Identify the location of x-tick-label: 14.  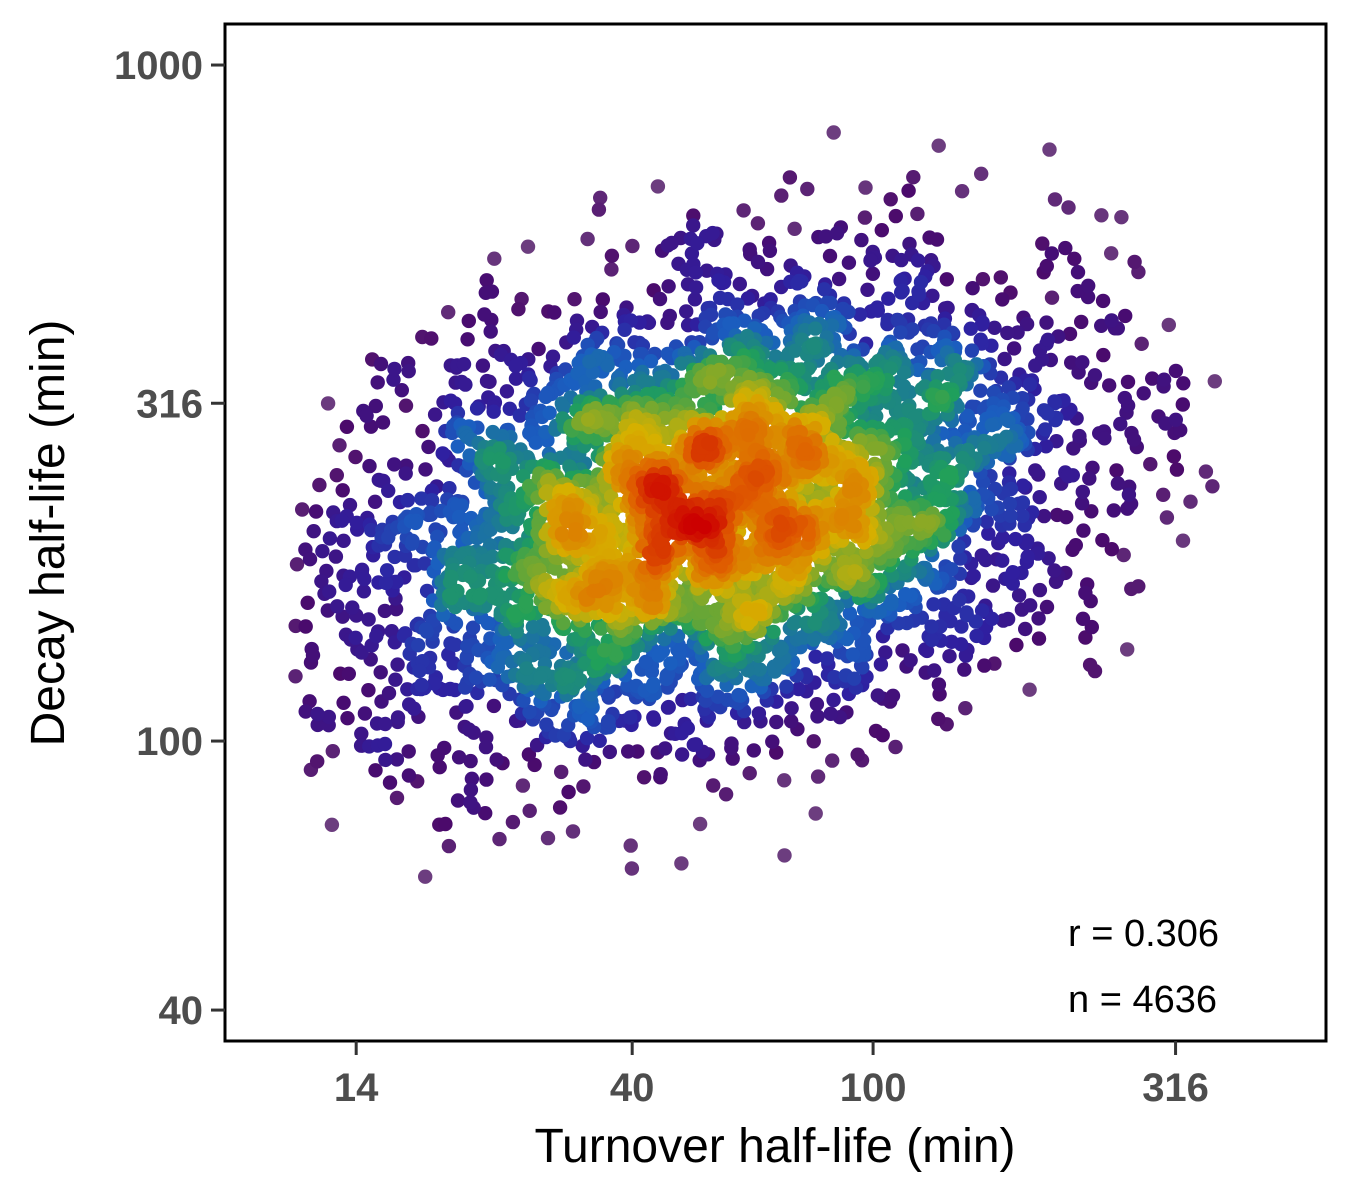
(356, 1088).